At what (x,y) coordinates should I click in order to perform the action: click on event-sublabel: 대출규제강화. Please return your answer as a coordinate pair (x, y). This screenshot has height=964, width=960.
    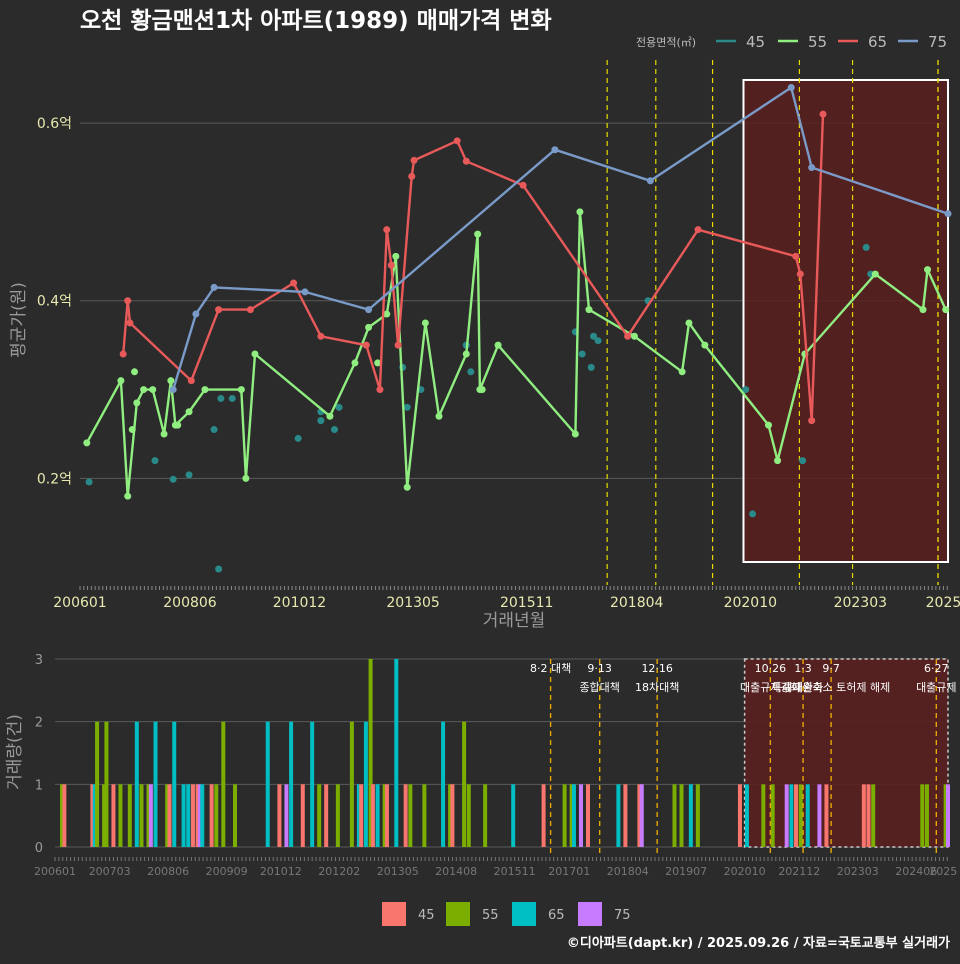
    Looking at the image, I should click on (770, 687).